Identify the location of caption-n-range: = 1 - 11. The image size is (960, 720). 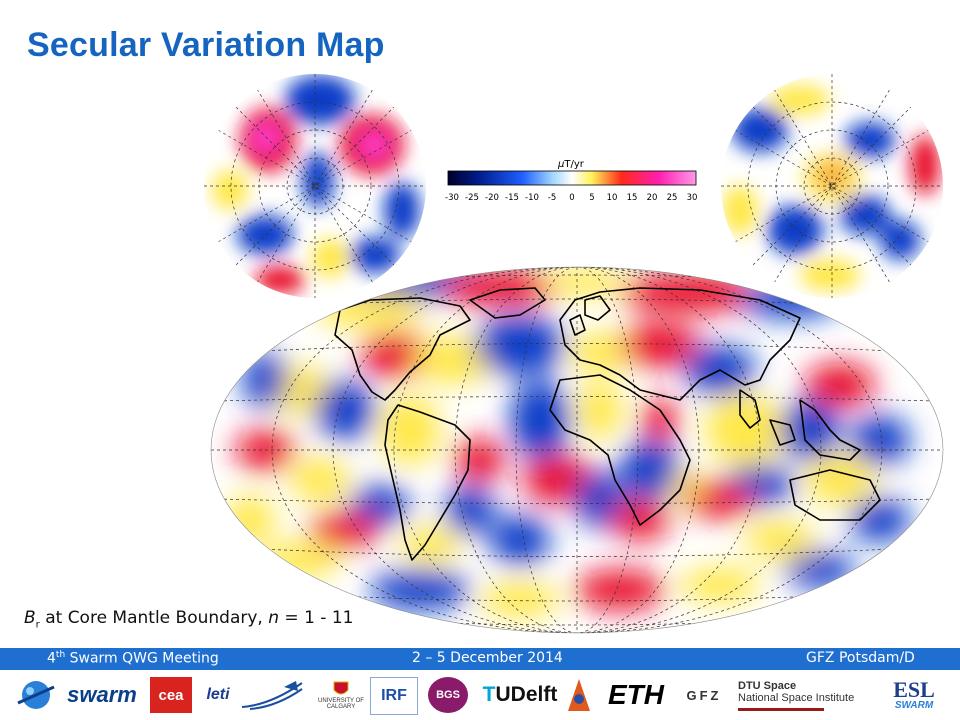
(316, 618).